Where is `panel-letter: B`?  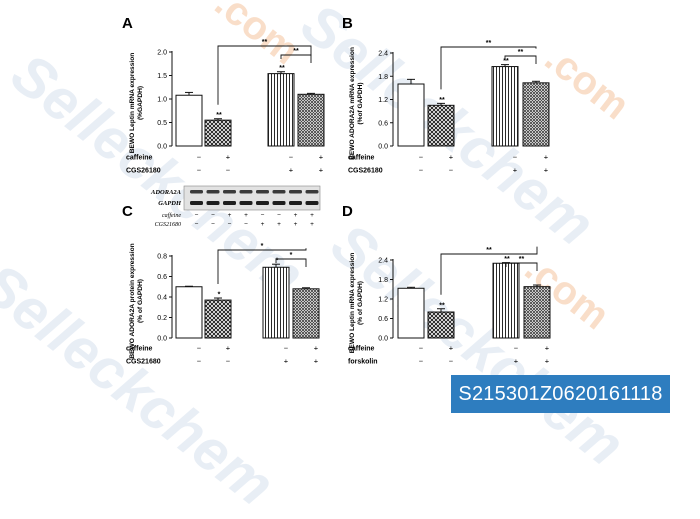
panel-letter: B is located at coordinates (347, 23).